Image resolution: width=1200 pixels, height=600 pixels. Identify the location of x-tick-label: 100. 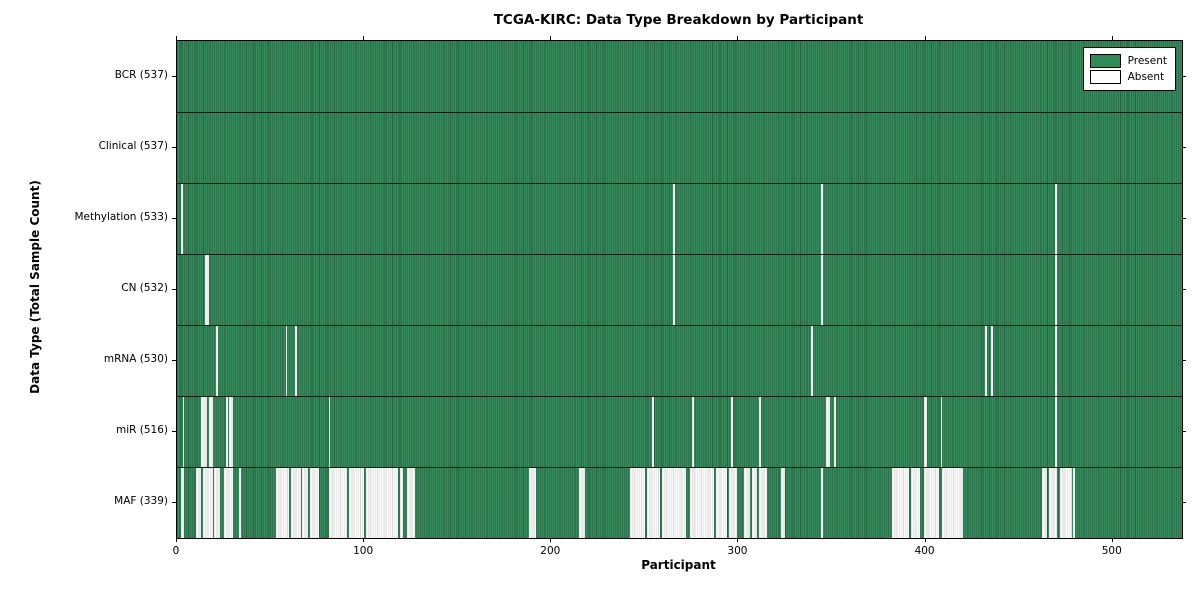
(363, 551).